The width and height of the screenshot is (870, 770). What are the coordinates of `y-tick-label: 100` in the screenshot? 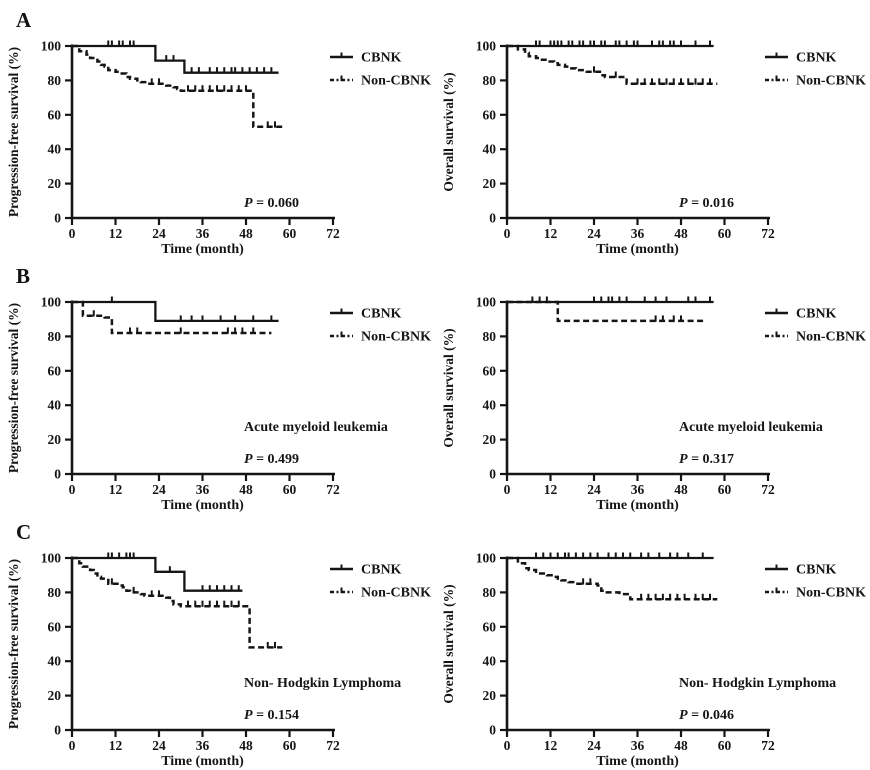 It's located at (486, 558).